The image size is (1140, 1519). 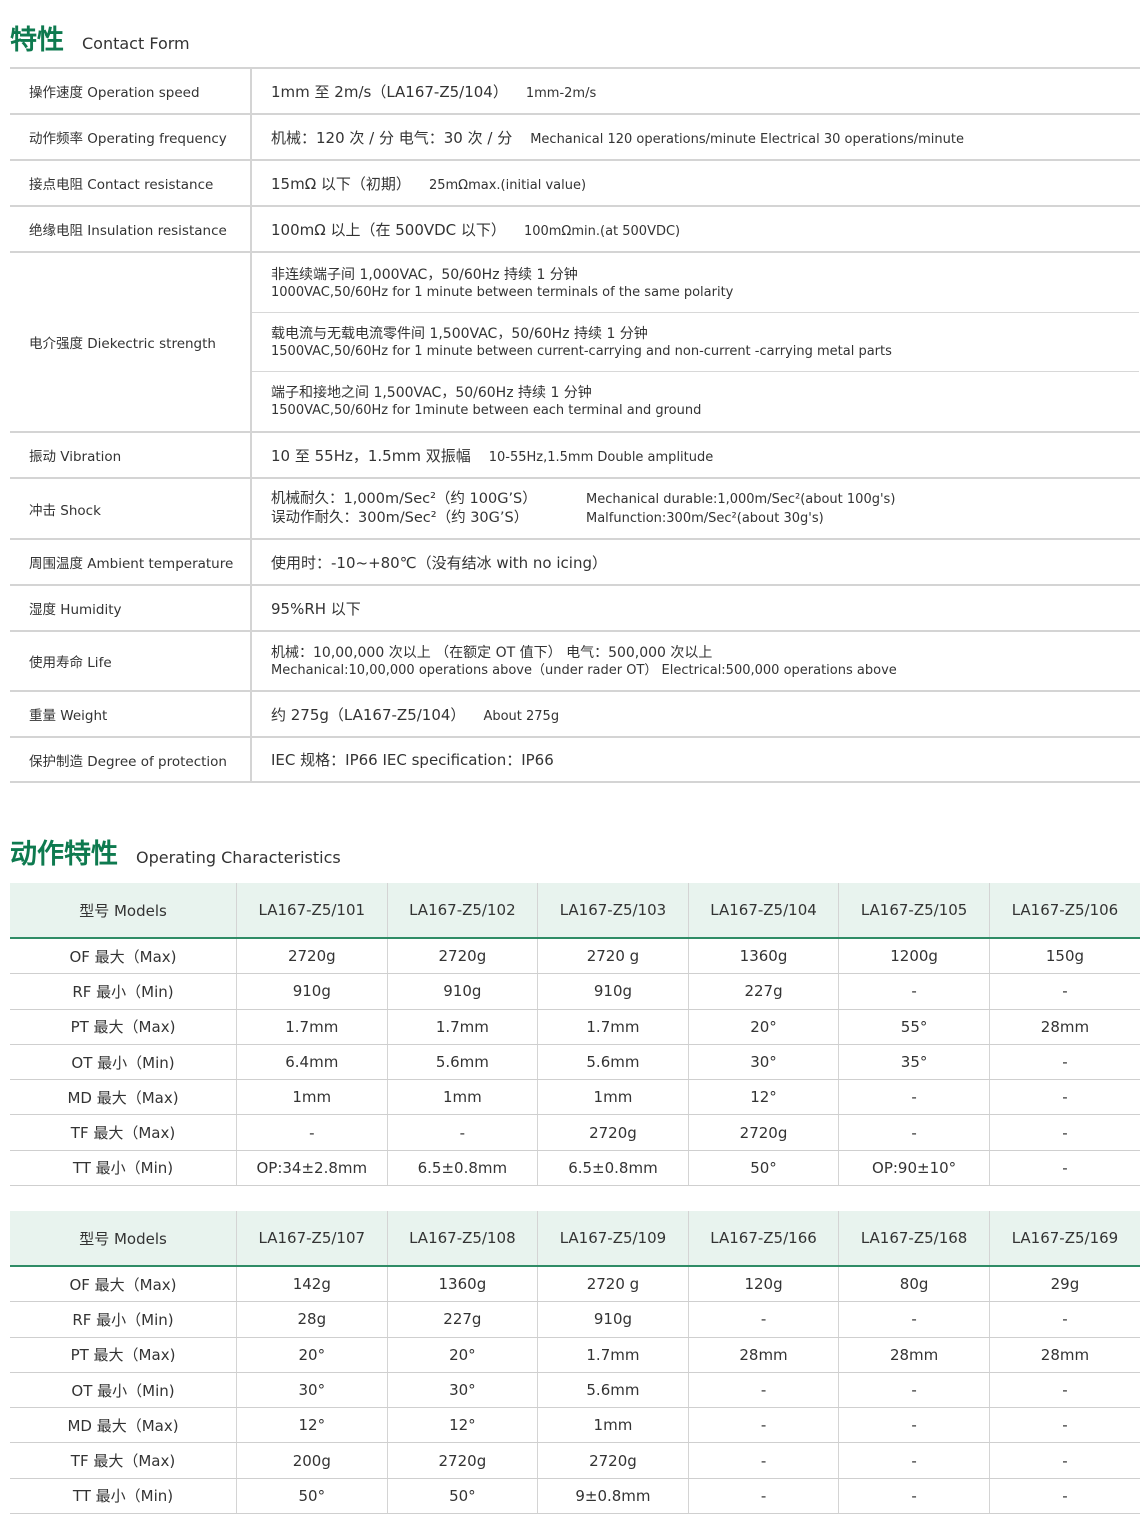 I want to click on model-header: LA167-Z5/104, so click(x=764, y=911).